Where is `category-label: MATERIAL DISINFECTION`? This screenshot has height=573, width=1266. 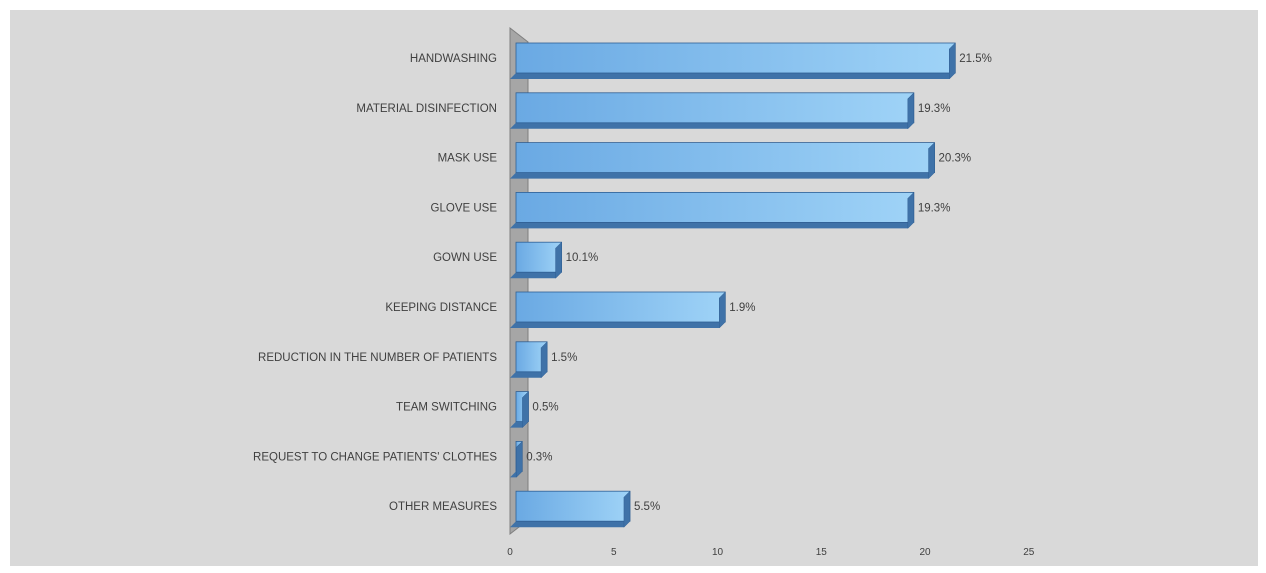
category-label: MATERIAL DISINFECTION is located at coordinates (426, 109).